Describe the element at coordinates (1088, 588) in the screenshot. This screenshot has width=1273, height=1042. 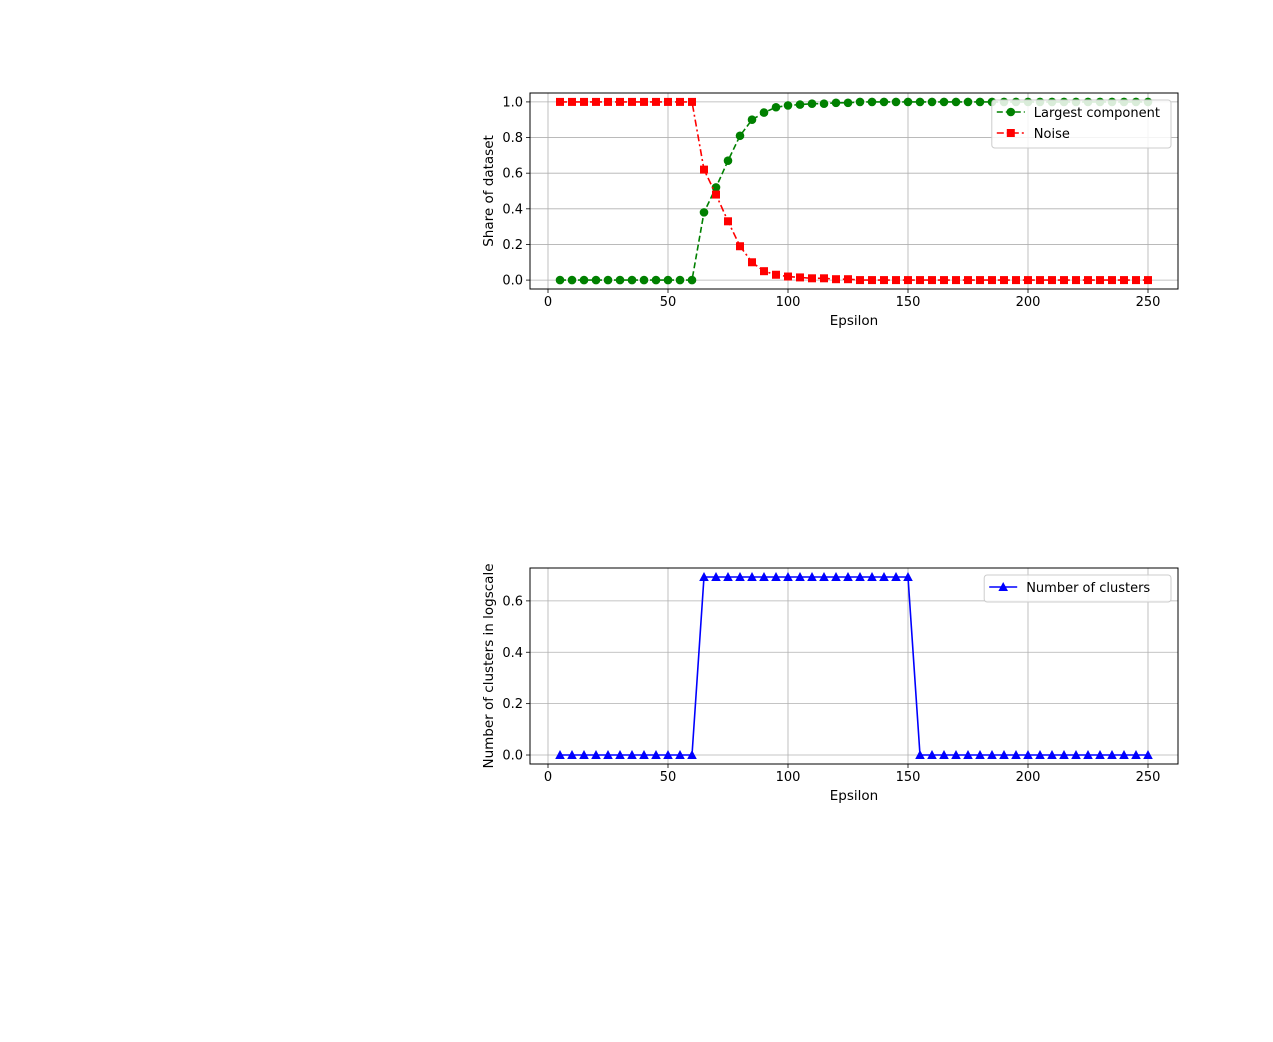
I see `legend-label: Number of clusters` at that location.